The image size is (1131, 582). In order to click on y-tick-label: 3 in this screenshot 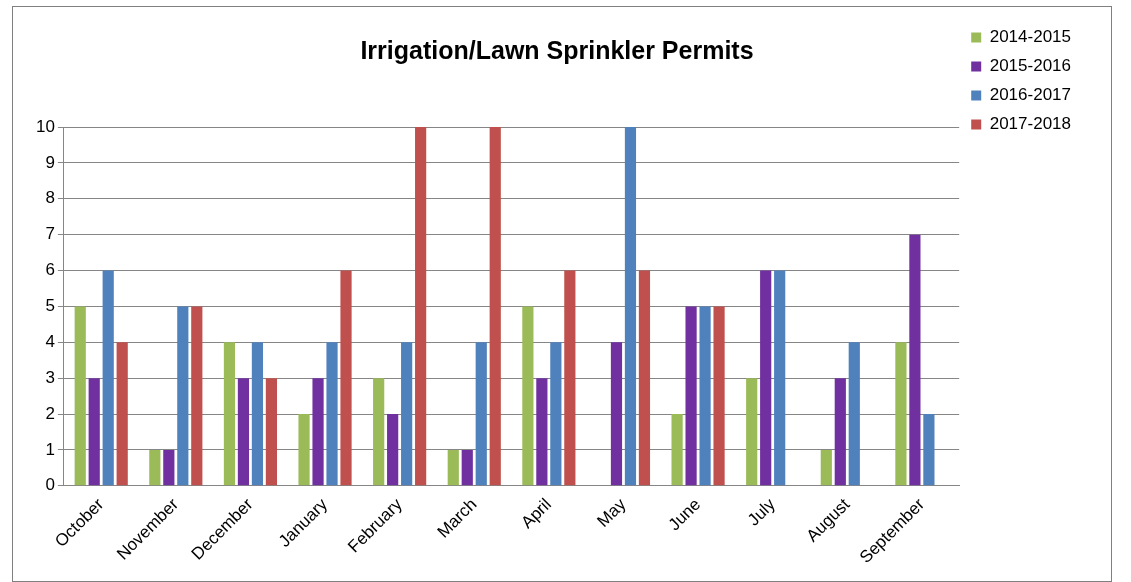, I will do `click(50, 377)`.